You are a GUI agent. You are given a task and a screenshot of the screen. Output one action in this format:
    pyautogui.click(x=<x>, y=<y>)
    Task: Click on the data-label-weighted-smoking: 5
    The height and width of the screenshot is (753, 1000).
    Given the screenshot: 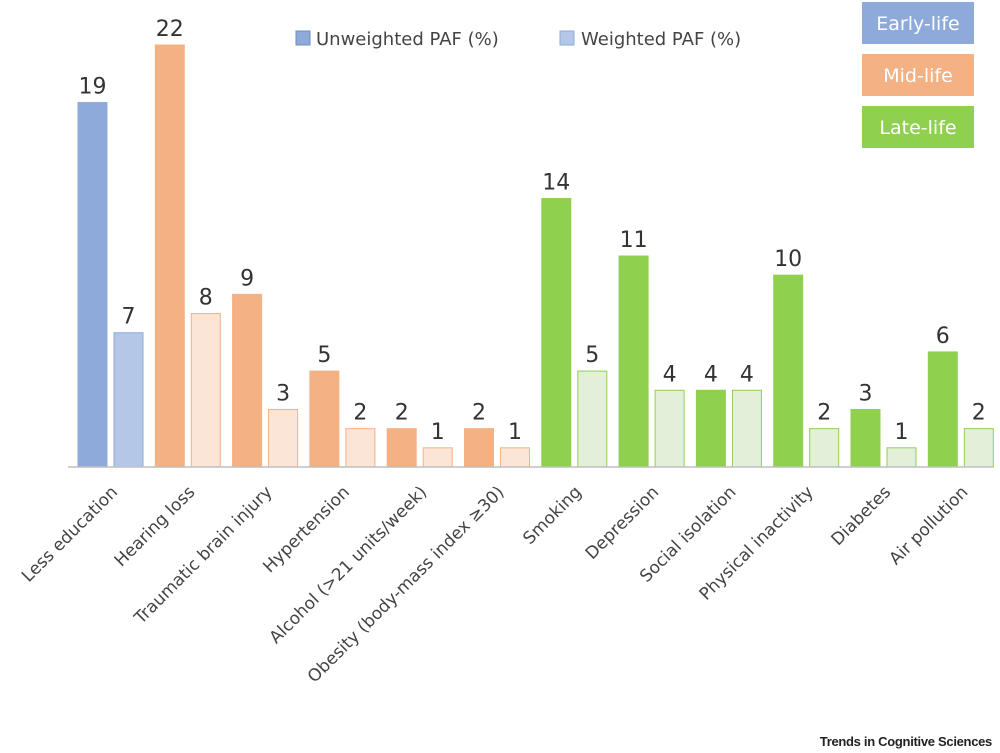 What is the action you would take?
    pyautogui.click(x=592, y=355)
    